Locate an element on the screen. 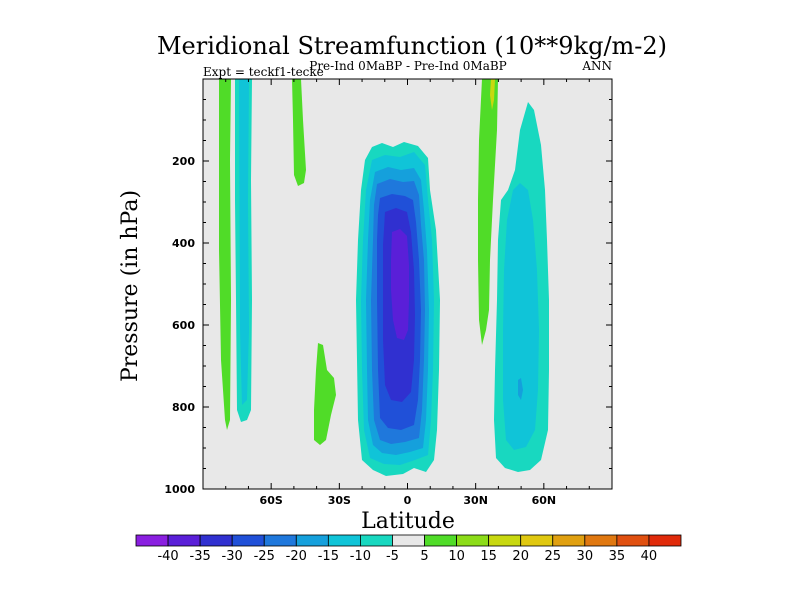 The image size is (800, 600). chart-title: Meridional Streamfunction (10**9kg/m-2) is located at coordinates (412, 46).